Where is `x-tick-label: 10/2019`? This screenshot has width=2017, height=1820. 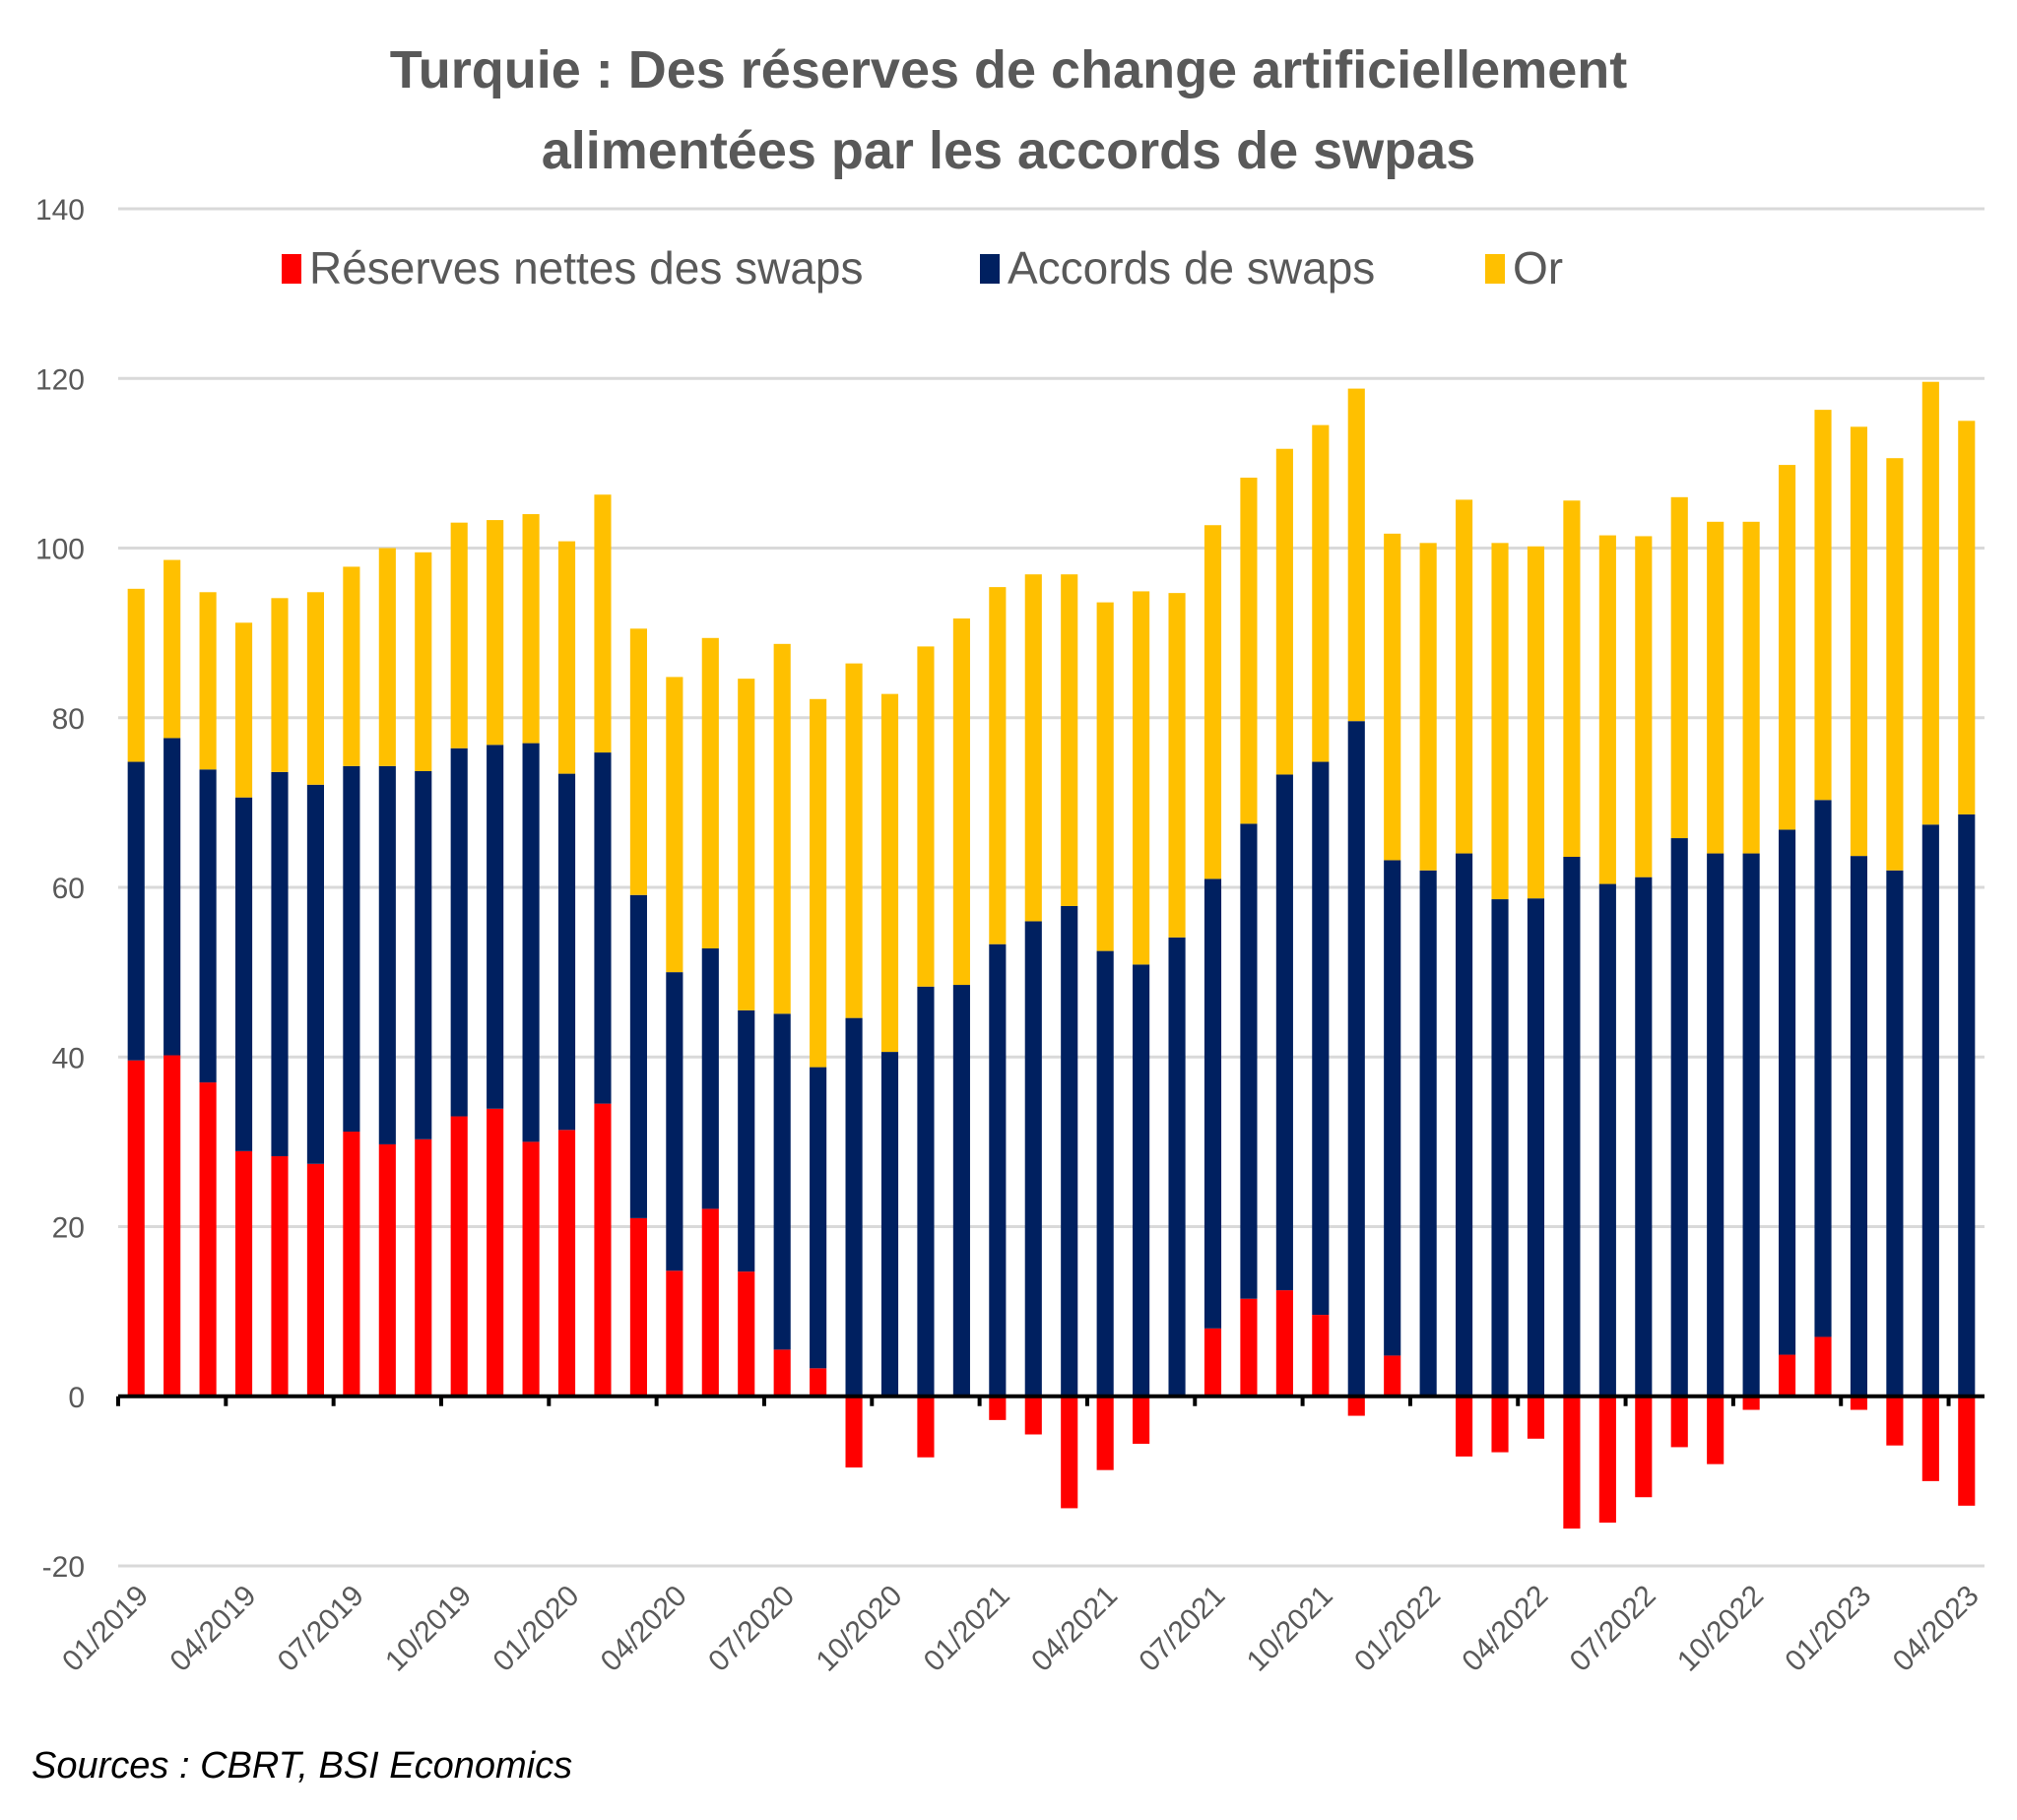
x-tick-label: 10/2019 is located at coordinates (428, 1629).